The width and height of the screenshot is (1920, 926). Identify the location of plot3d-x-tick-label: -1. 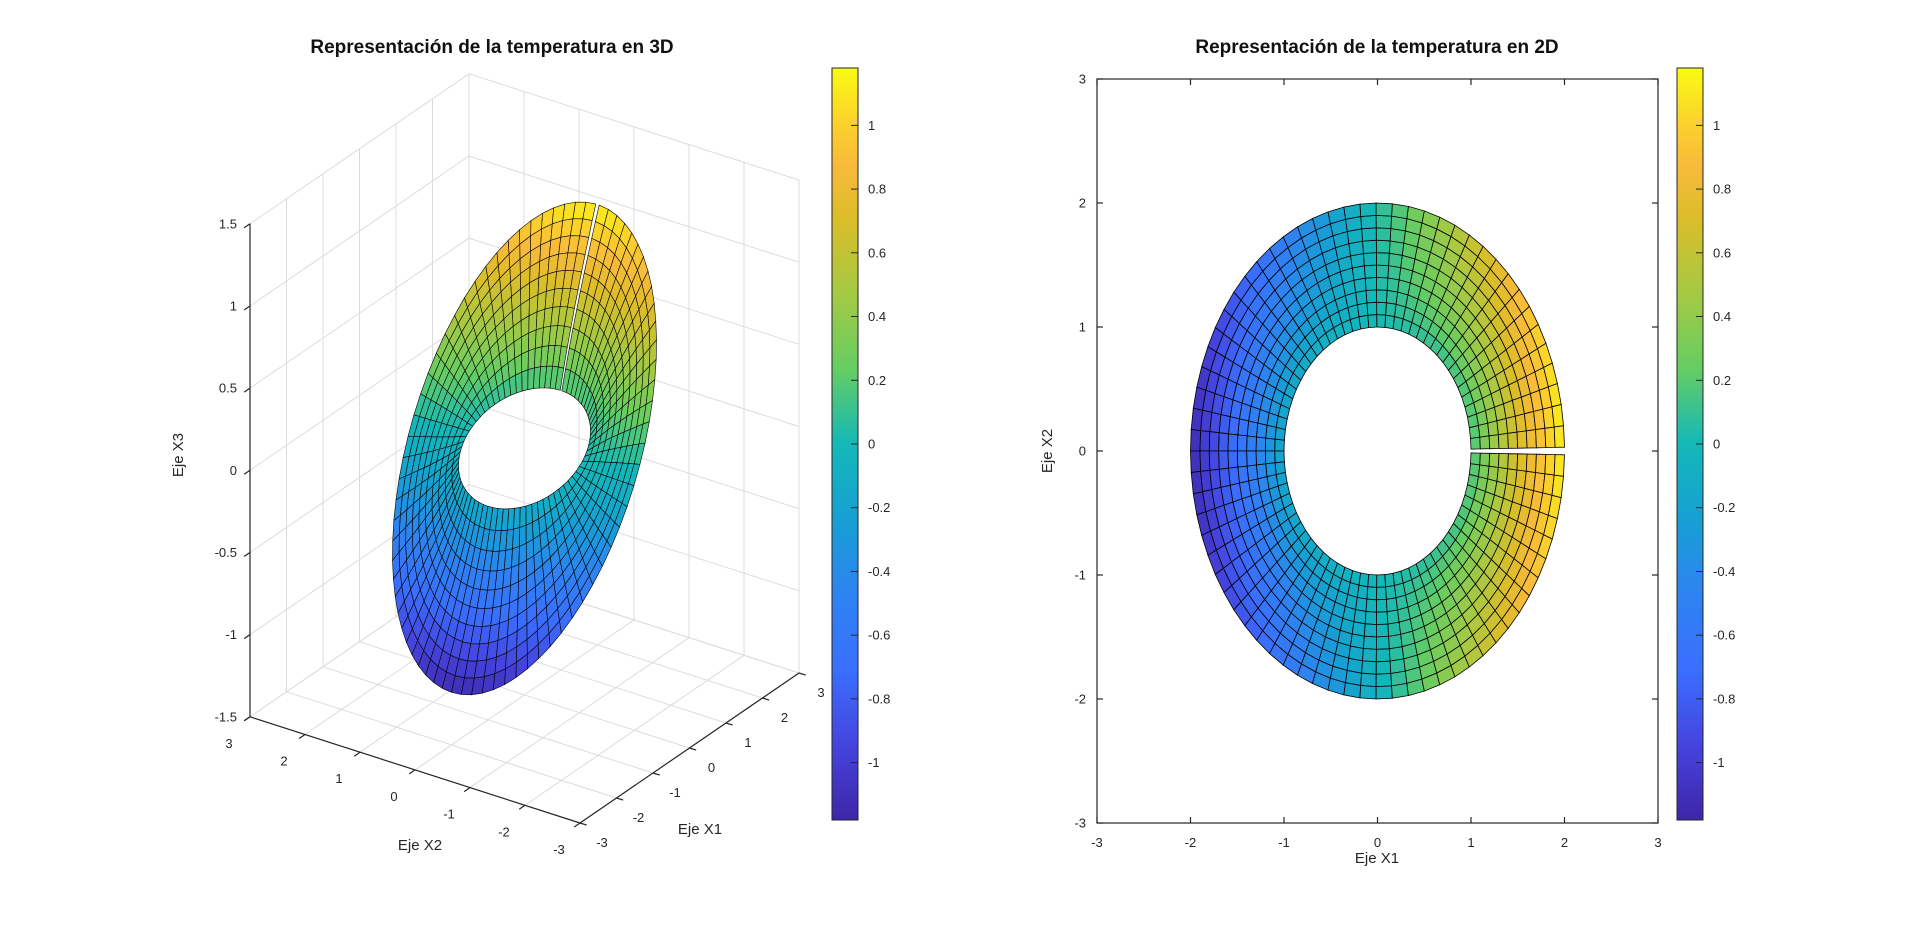
(675, 792).